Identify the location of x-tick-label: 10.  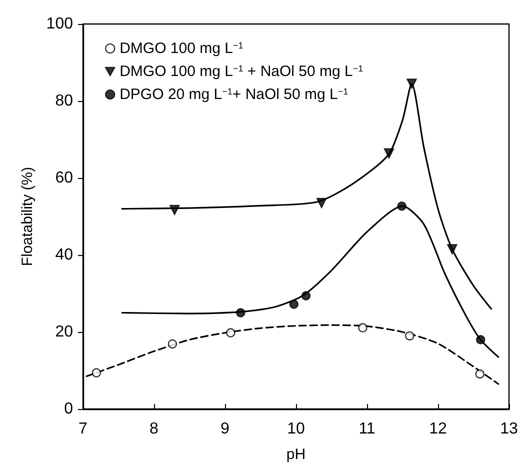
(296, 429).